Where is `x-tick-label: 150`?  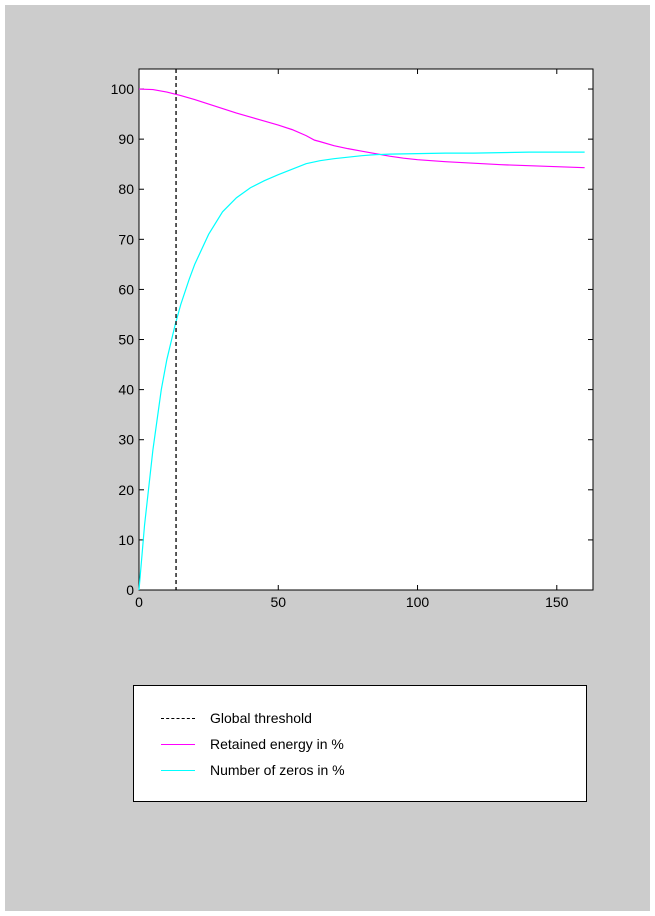 x-tick-label: 150 is located at coordinates (557, 602).